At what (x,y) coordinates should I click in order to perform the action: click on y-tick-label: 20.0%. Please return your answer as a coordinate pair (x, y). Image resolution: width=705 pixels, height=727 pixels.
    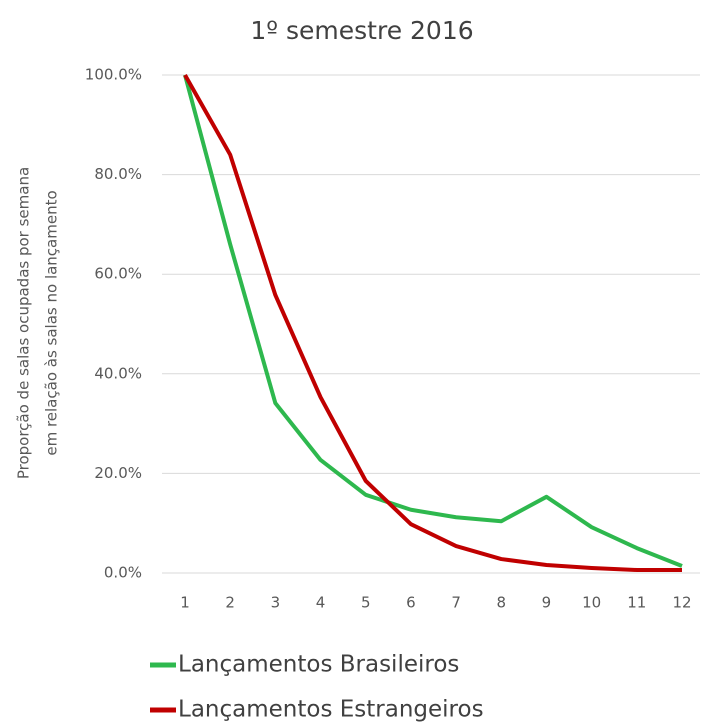
    Looking at the image, I should click on (118, 473).